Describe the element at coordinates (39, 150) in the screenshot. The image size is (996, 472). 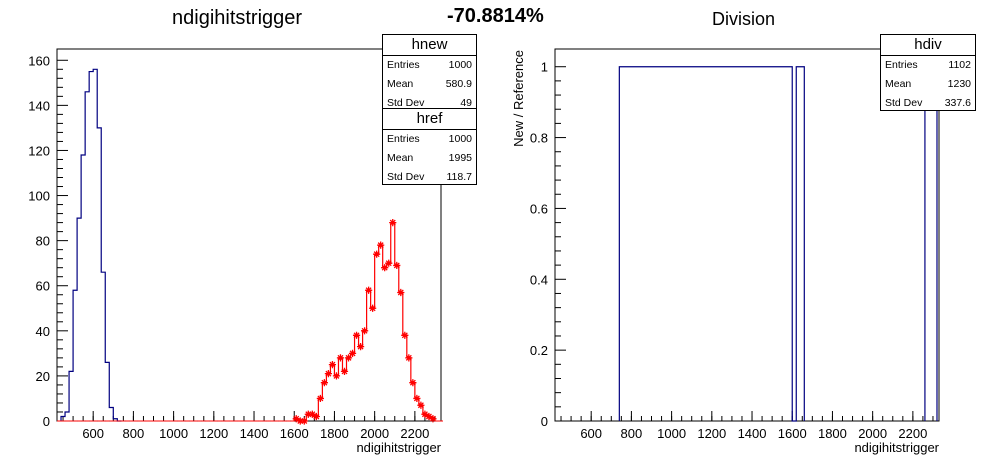
I see `y-tick-label: 120` at that location.